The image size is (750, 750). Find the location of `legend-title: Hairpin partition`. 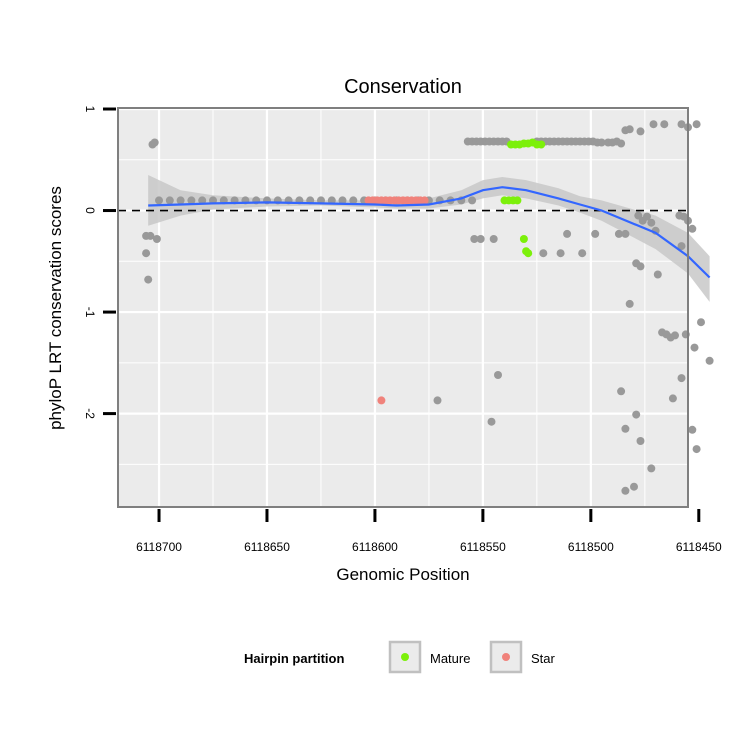

legend-title: Hairpin partition is located at coordinates (294, 658).